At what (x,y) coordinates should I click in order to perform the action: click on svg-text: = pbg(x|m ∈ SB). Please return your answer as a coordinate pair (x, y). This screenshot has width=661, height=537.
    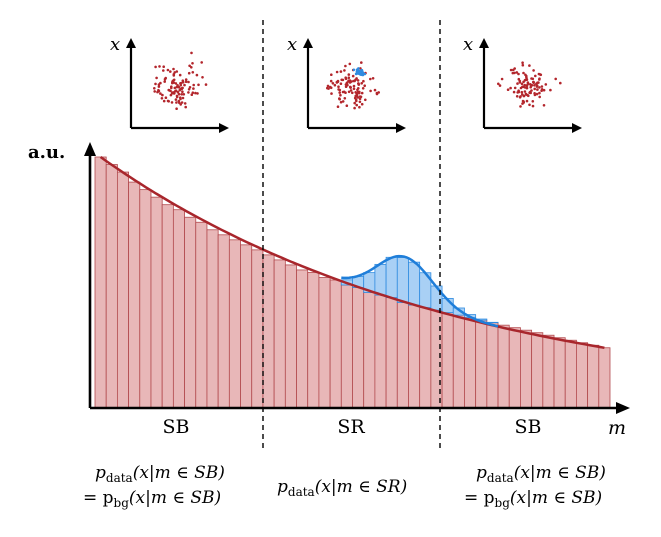
    Looking at the image, I should click on (533, 499).